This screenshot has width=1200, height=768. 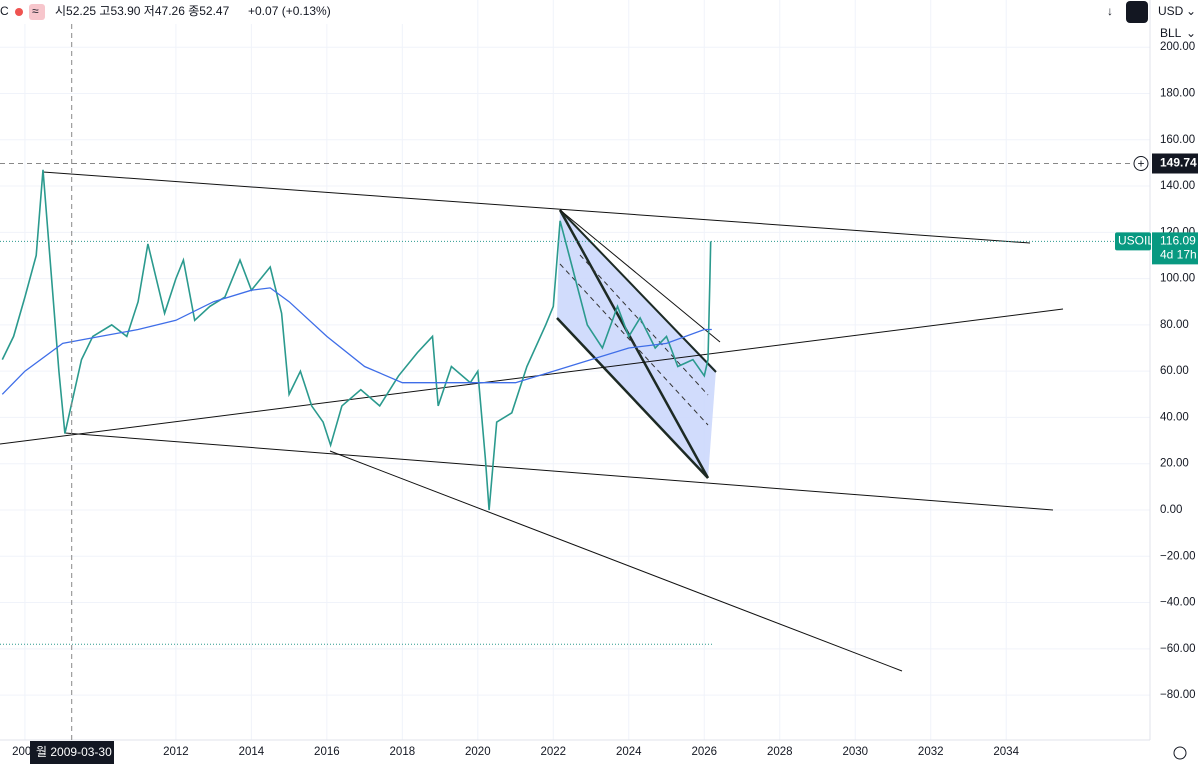 I want to click on x-tick-label: 2018, so click(x=403, y=752).